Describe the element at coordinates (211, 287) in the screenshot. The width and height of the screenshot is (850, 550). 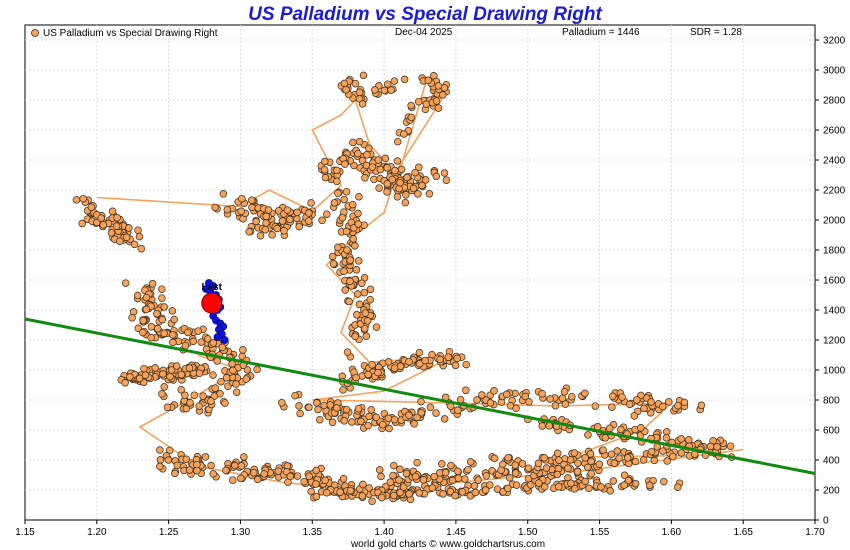
I see `last-label: Last` at that location.